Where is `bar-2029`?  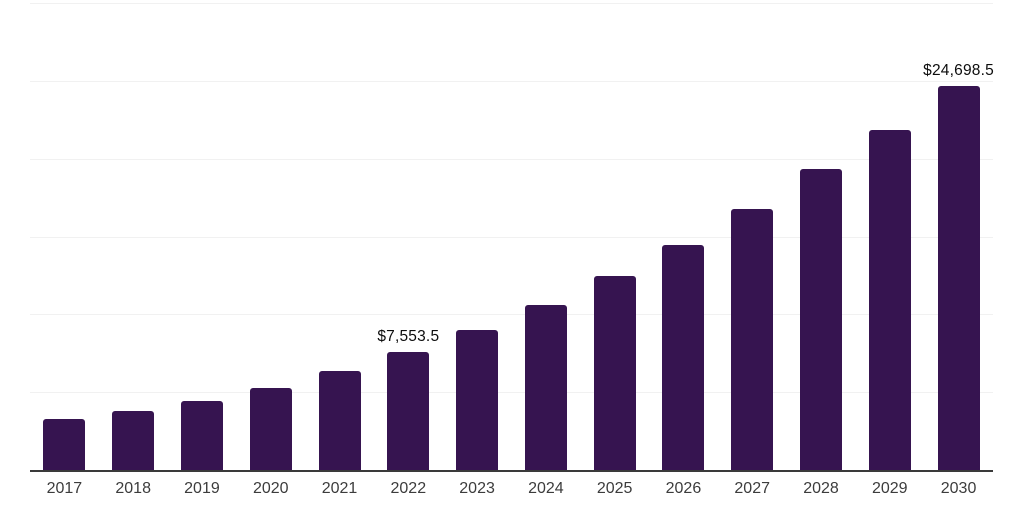
bar-2029 is located at coordinates (889, 299).